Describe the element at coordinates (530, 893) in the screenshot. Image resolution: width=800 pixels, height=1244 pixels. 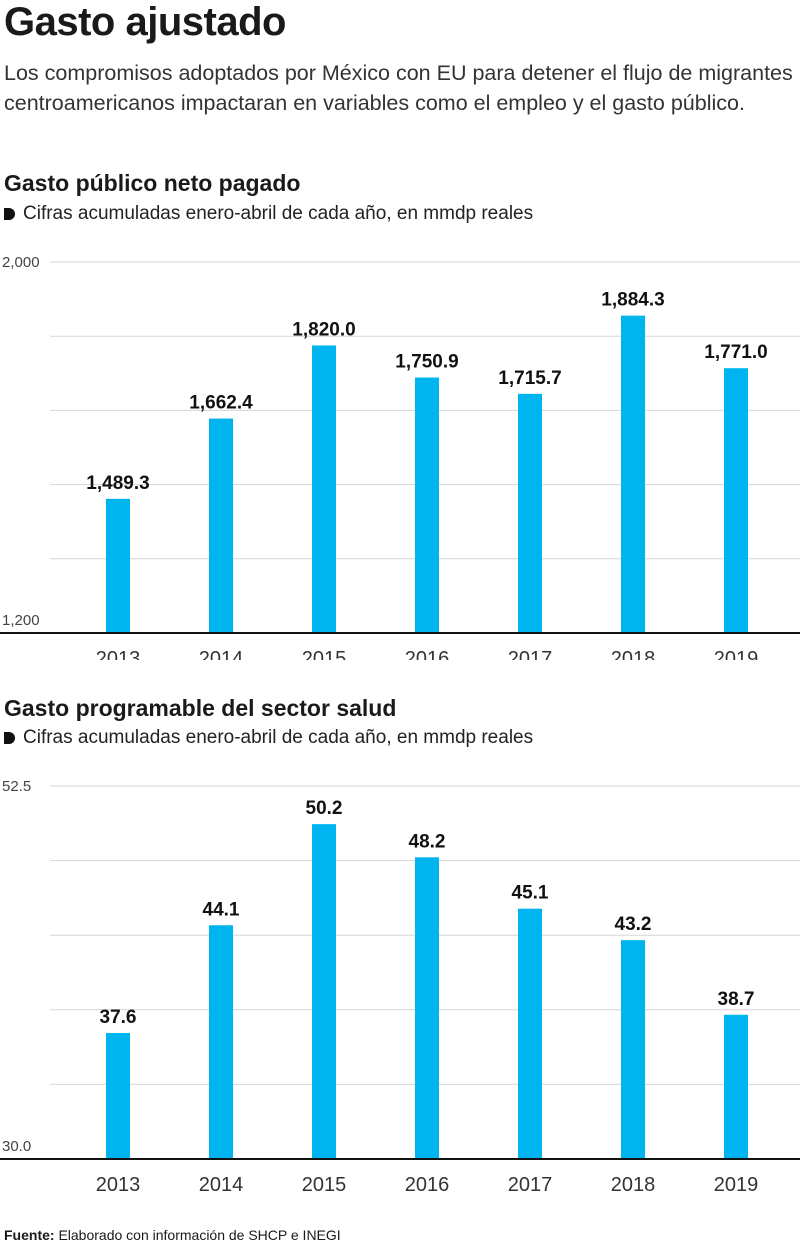
I see `data-label: 45.1` at that location.